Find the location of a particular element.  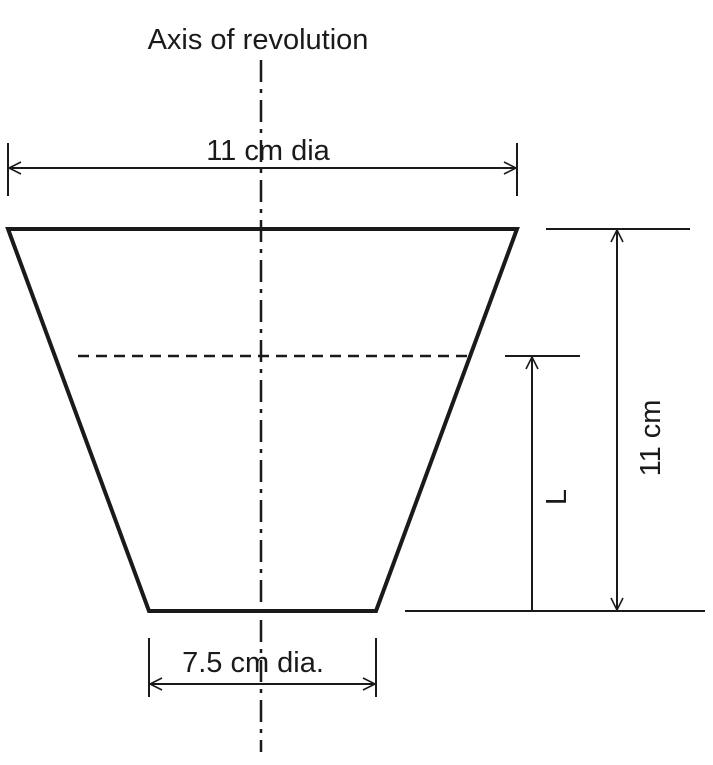

top-diameter-label: 11 cm dia is located at coordinates (268, 151).